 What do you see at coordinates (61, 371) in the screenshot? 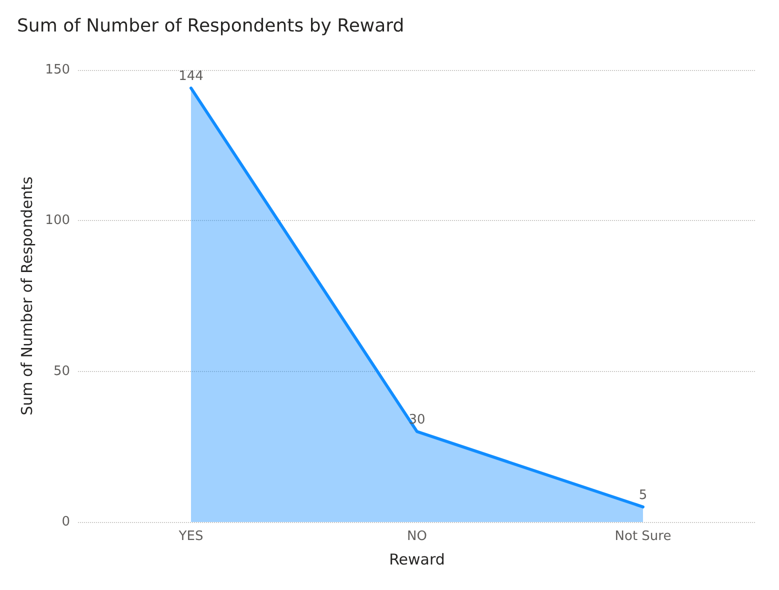
I see `y-tick-label: 50` at bounding box center [61, 371].